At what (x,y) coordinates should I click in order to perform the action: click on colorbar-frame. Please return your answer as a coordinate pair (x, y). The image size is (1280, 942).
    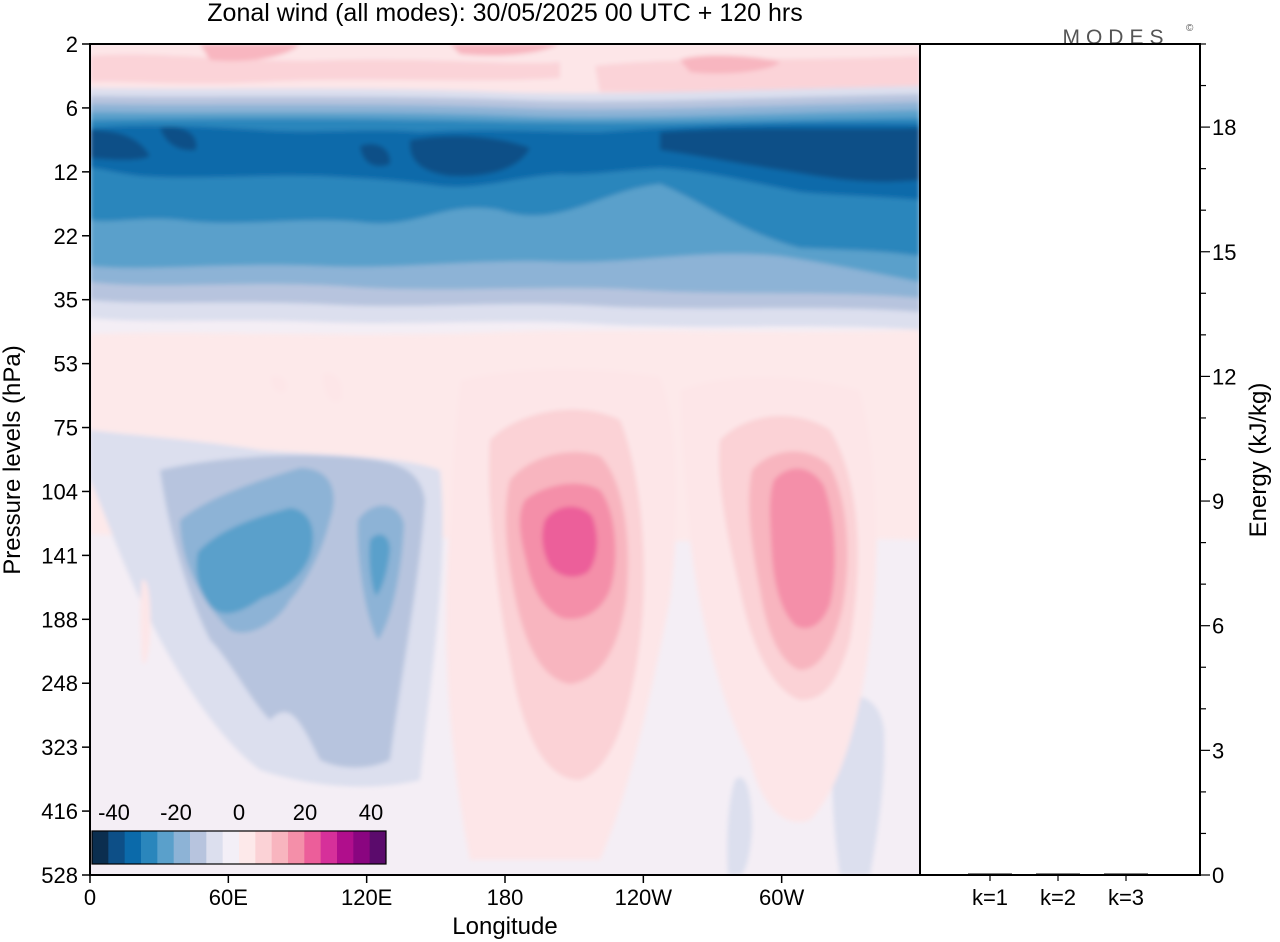
    Looking at the image, I should click on (239, 847).